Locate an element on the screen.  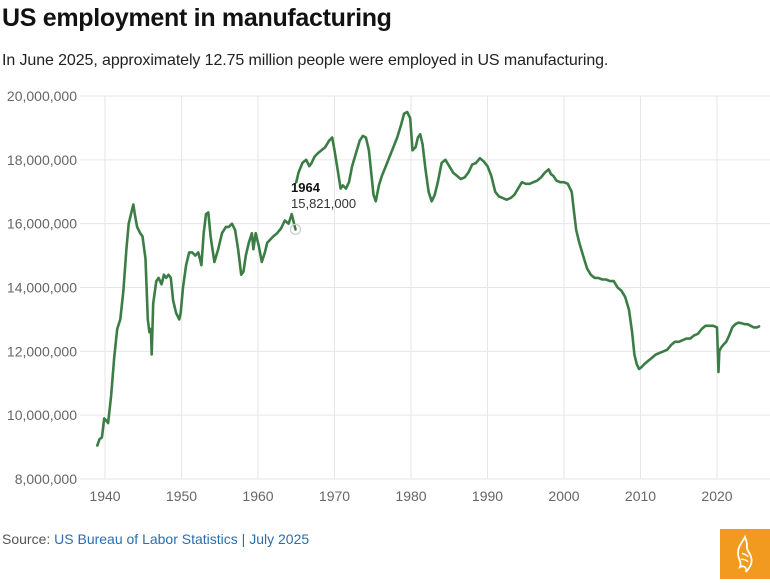
y-tick-label: 14,000,000 is located at coordinates (42, 288).